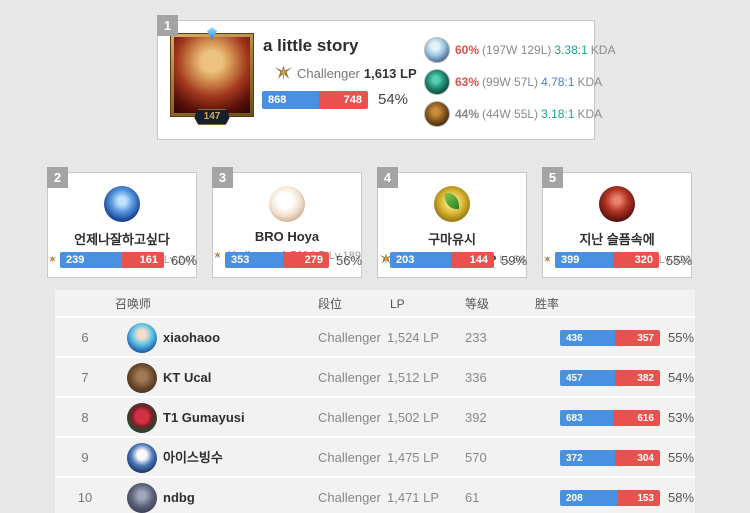 Image resolution: width=750 pixels, height=513 pixels. Describe the element at coordinates (343, 100) in the screenshot. I see `losses-segment: 748` at that location.